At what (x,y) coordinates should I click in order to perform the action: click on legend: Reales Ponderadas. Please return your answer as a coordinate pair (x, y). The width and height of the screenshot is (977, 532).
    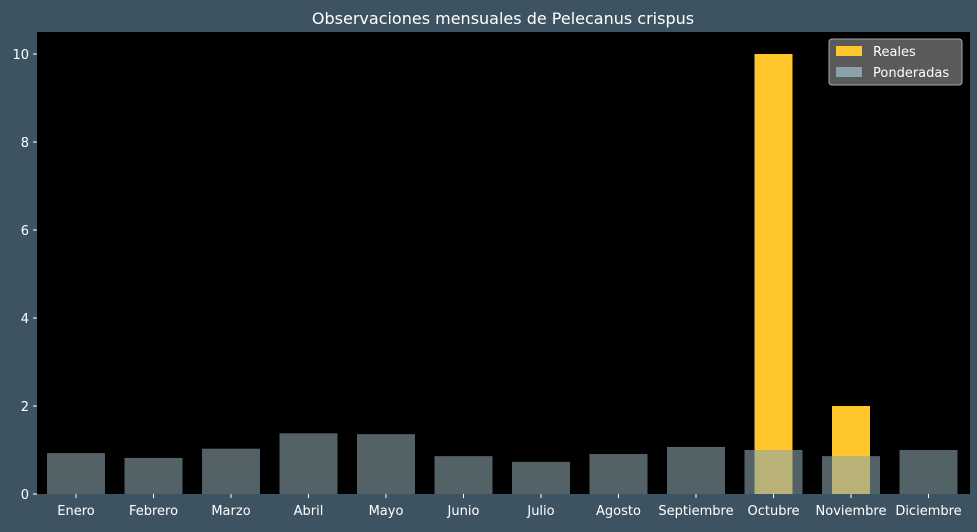
    Looking at the image, I should click on (895, 62).